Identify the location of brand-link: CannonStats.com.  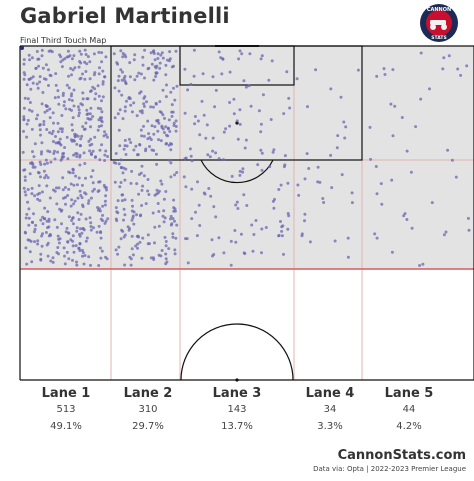
(401, 455).